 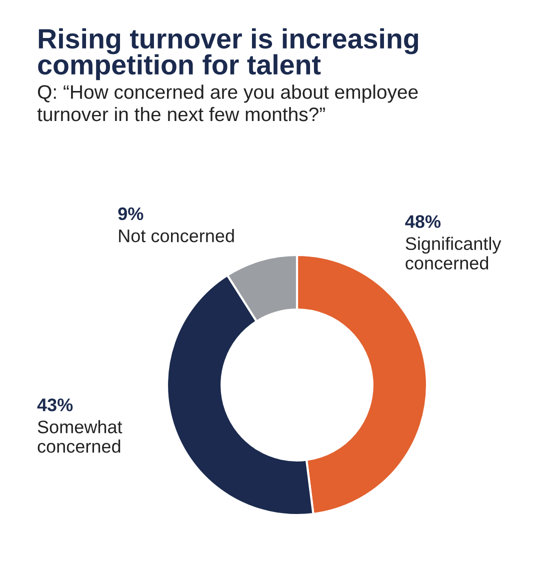 What do you see at coordinates (454, 253) in the screenshot?
I see `slice-label: Significantly concerned` at bounding box center [454, 253].